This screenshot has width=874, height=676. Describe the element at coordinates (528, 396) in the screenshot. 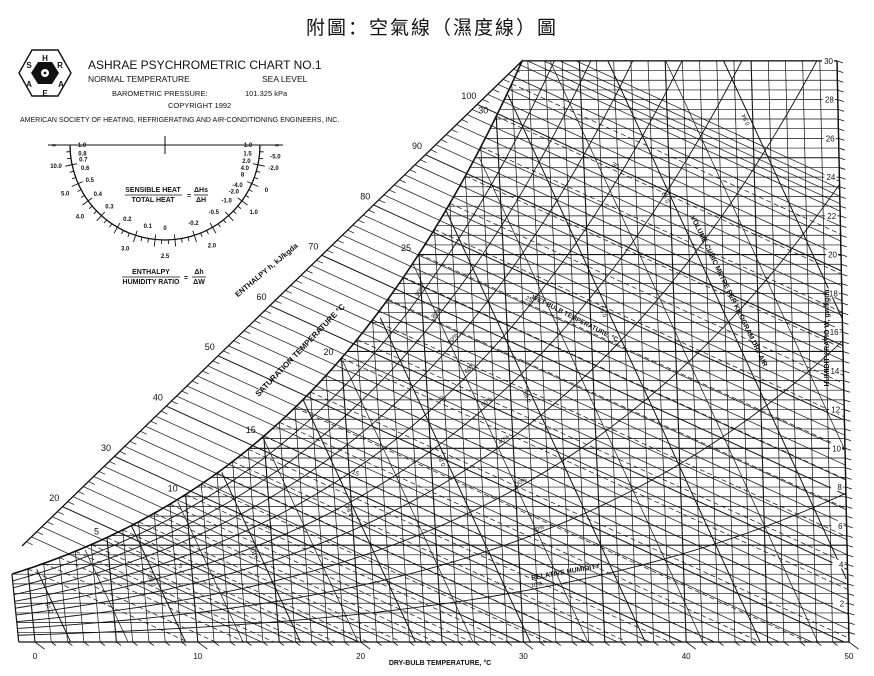

I see `specific-volume-tick-label: 0.88` at that location.